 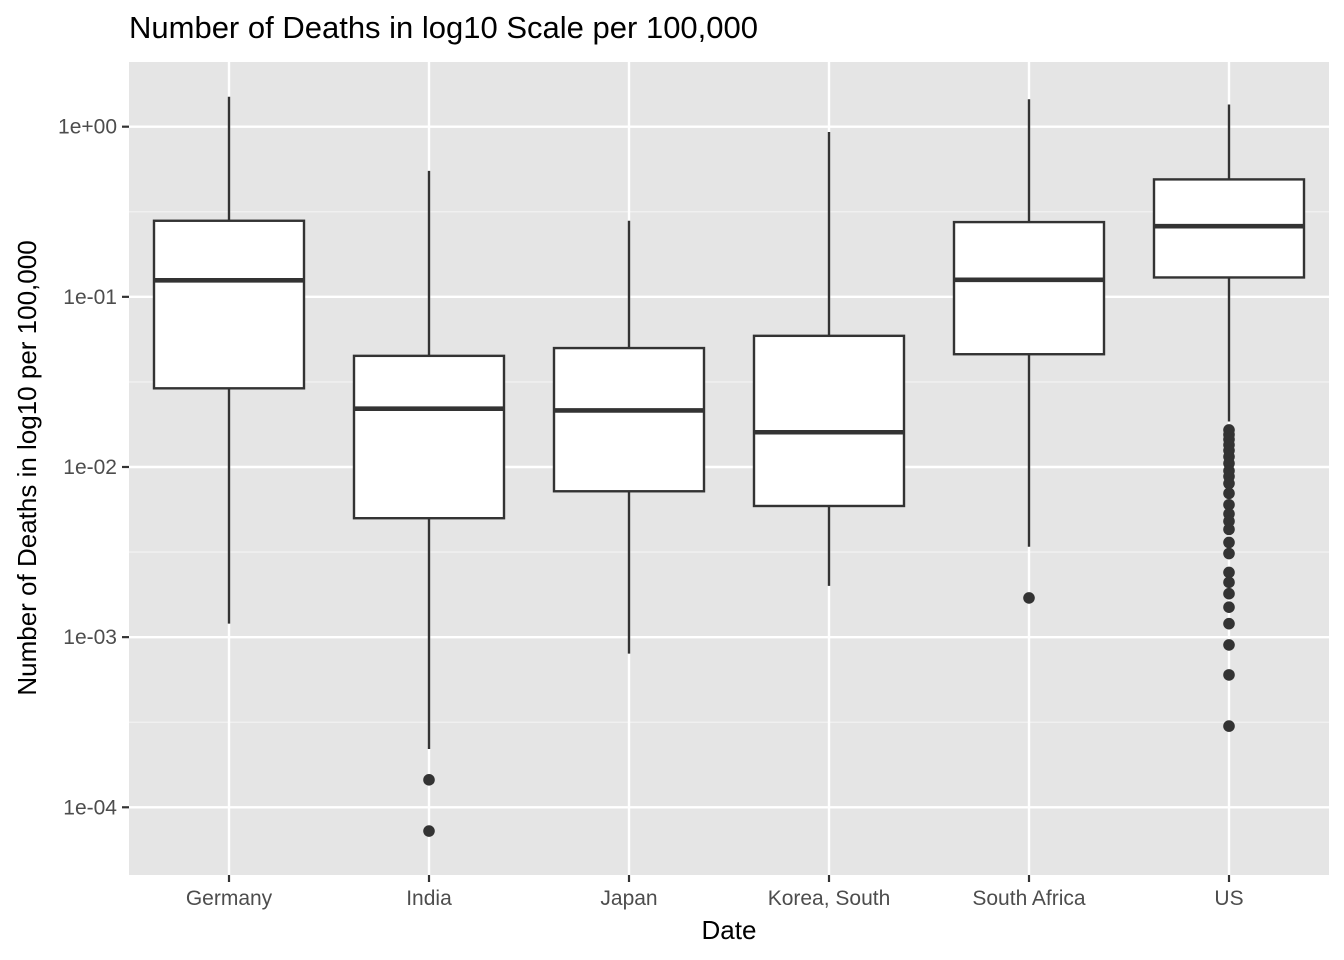 I want to click on box-japan, so click(x=629, y=437).